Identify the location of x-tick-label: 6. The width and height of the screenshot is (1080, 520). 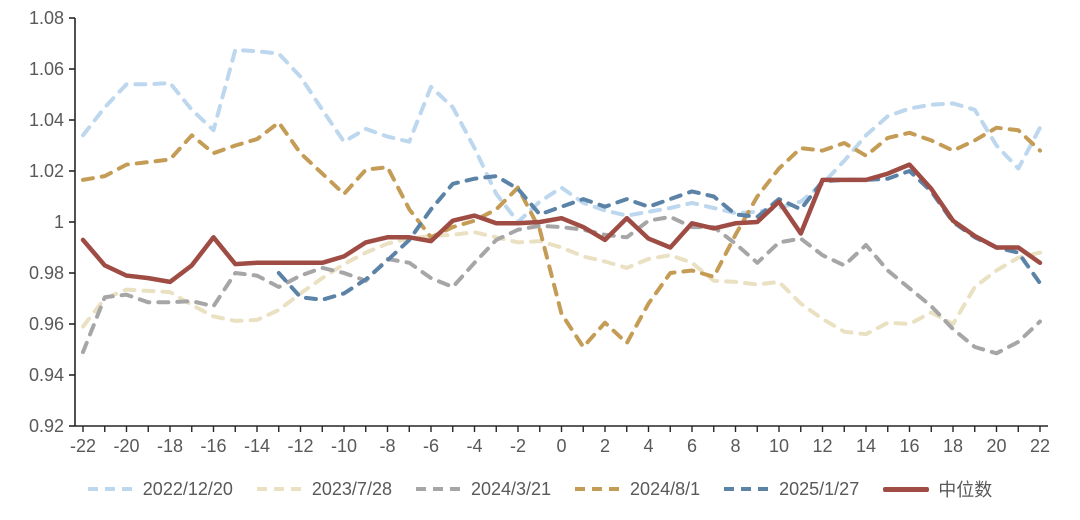
(692, 446).